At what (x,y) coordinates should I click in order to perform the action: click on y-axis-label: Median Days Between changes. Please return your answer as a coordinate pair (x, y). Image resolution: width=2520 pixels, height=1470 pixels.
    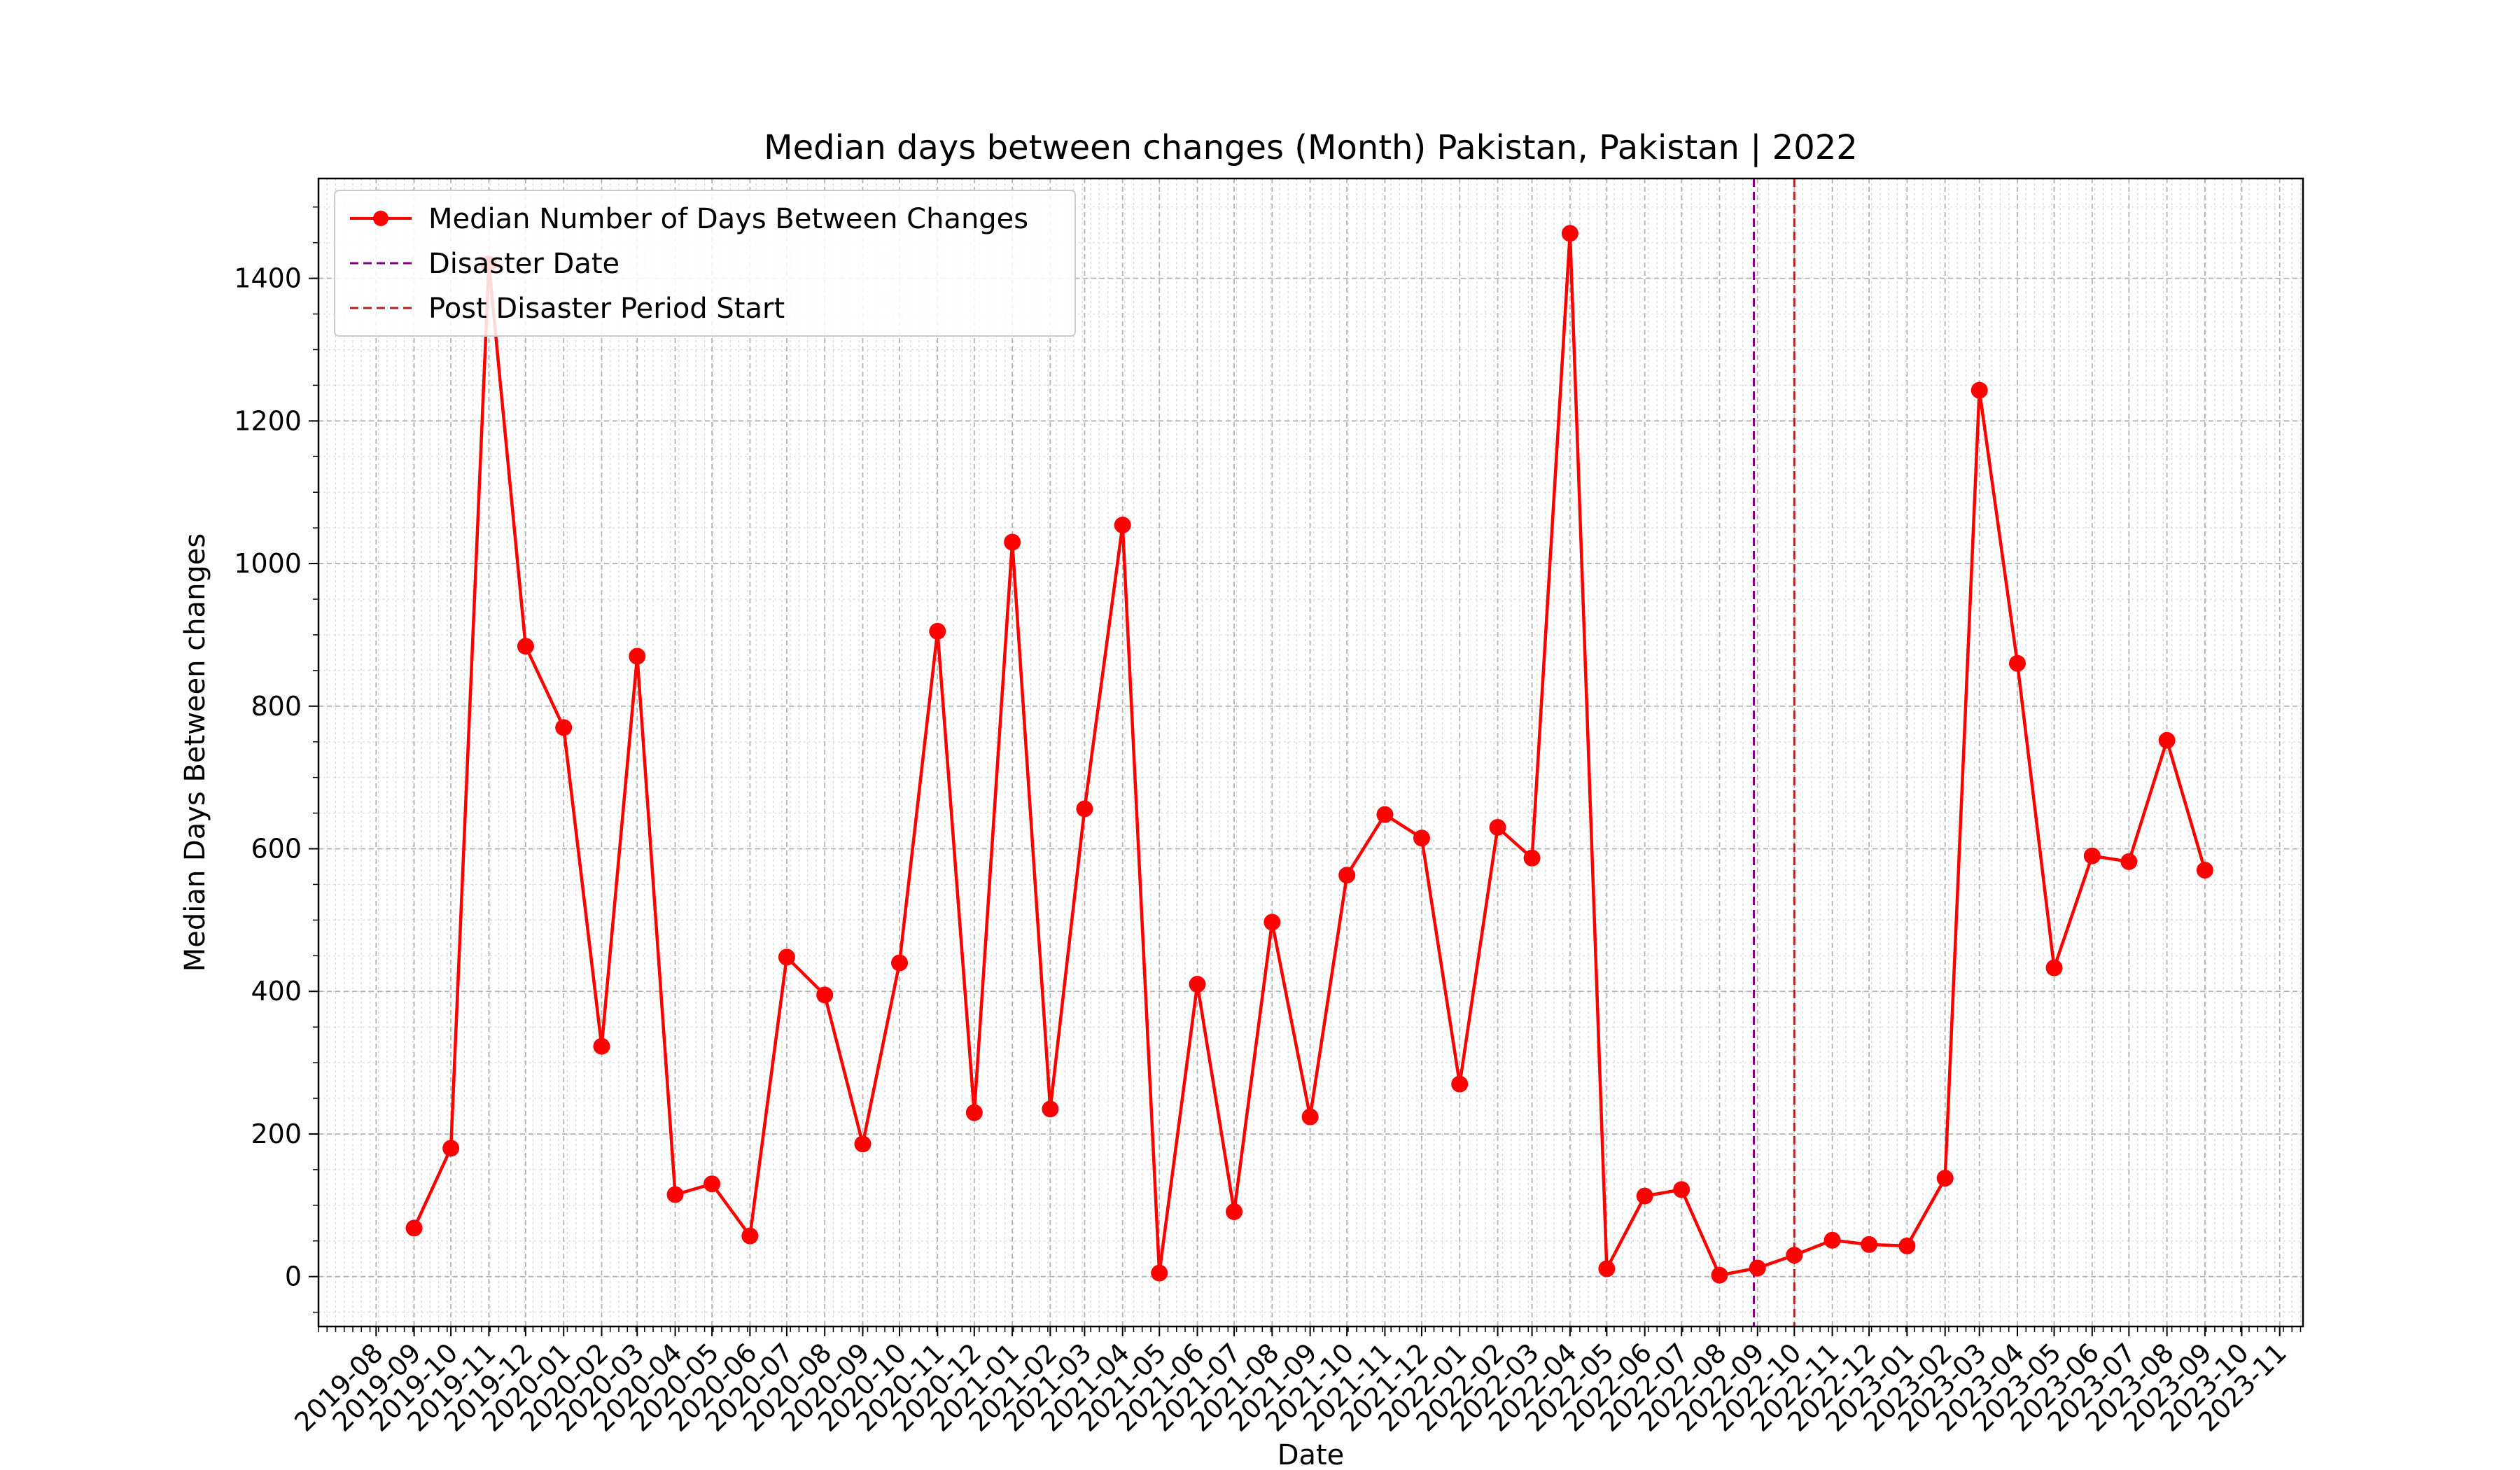
    Looking at the image, I should click on (195, 752).